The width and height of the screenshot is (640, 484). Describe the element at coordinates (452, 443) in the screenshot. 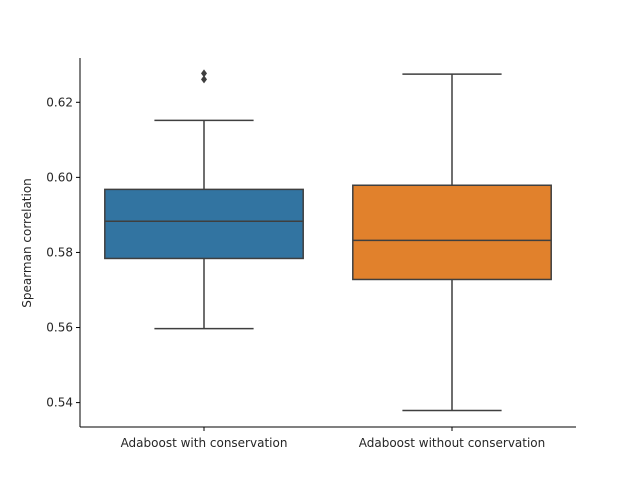

I see `x-tick-label: Adaboost without conservation` at that location.